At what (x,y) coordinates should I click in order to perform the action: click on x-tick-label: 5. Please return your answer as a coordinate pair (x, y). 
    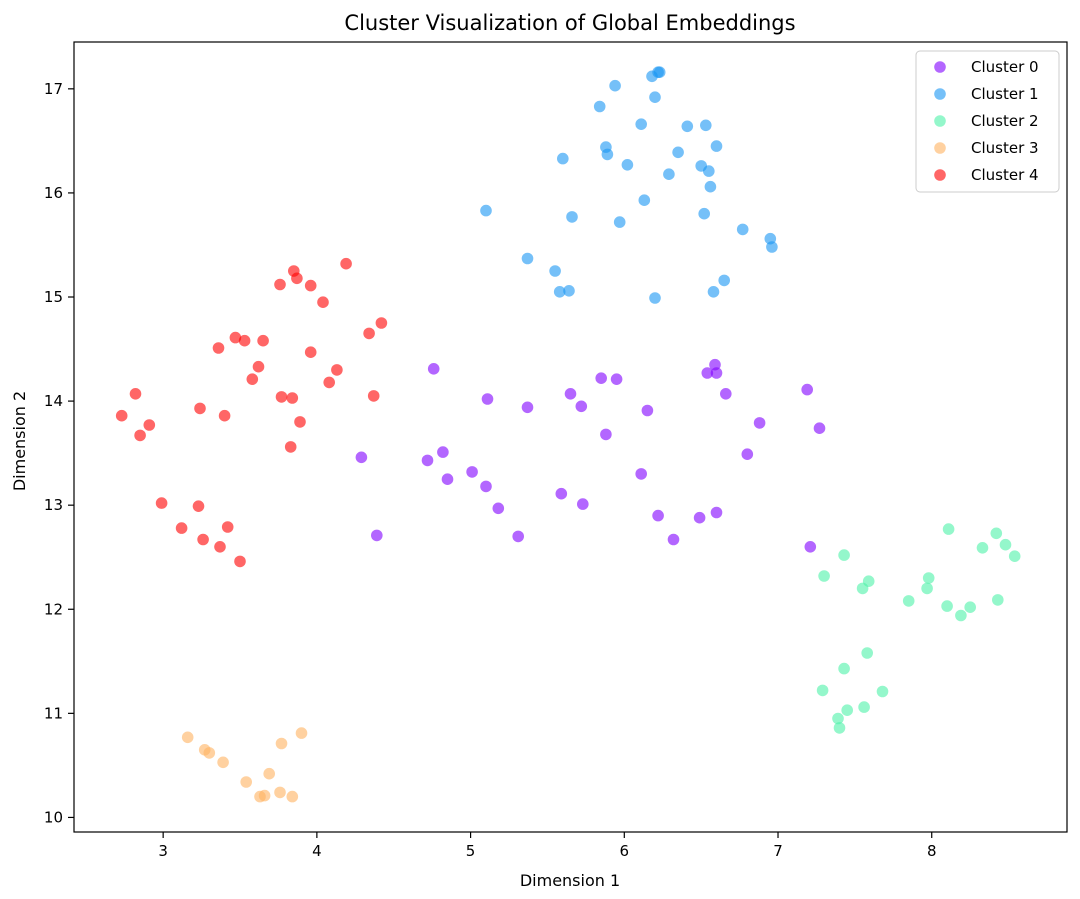
    Looking at the image, I should click on (471, 851).